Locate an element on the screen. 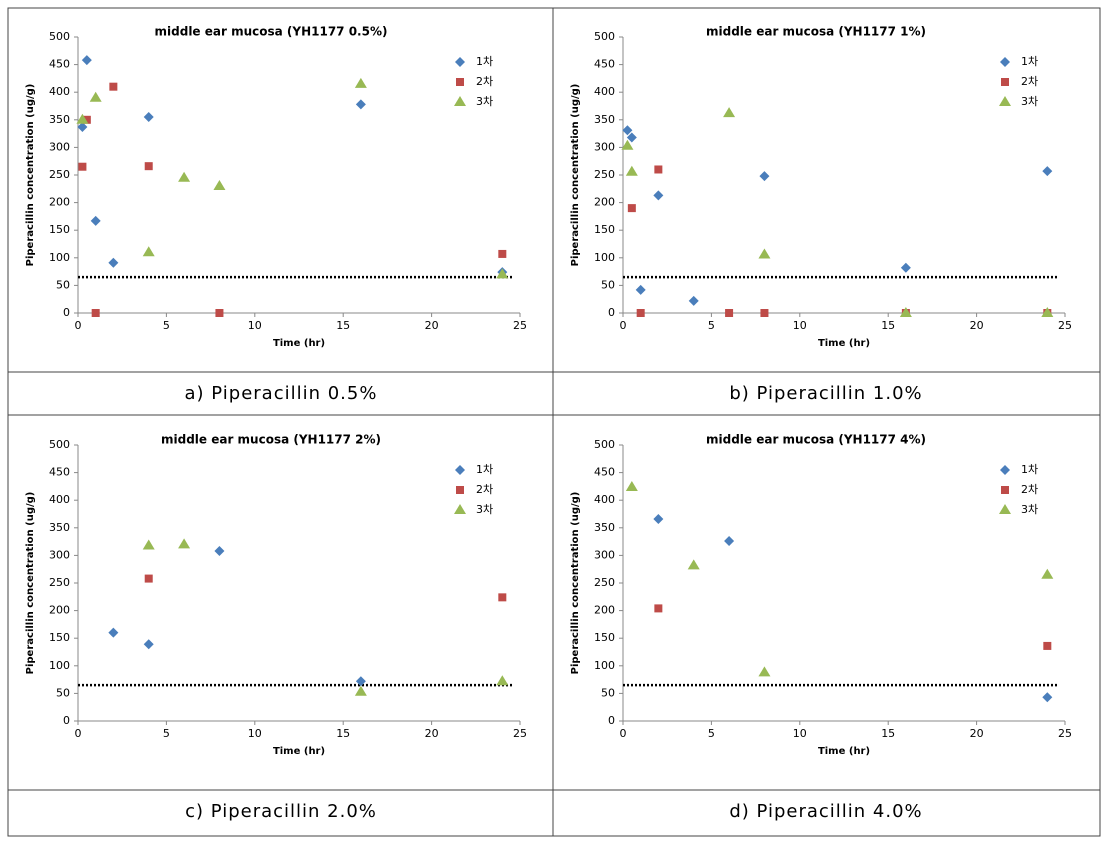 The height and width of the screenshot is (851, 1109). y-tick-label: 300 is located at coordinates (59, 554).